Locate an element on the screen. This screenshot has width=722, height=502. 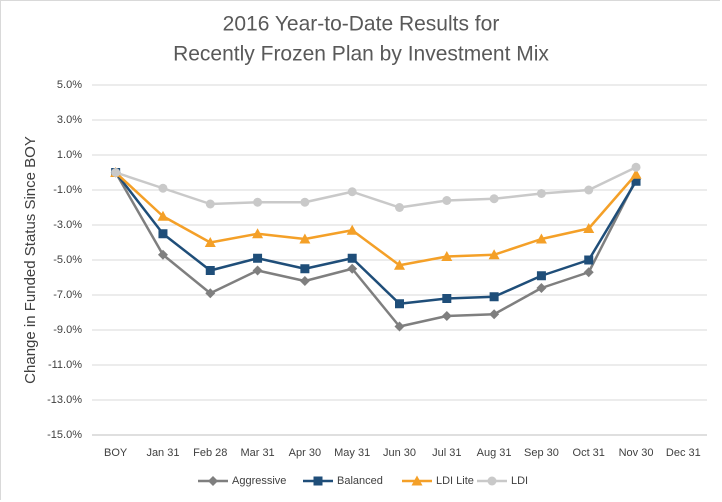
x-tick-label: Apr 30 is located at coordinates (305, 453).